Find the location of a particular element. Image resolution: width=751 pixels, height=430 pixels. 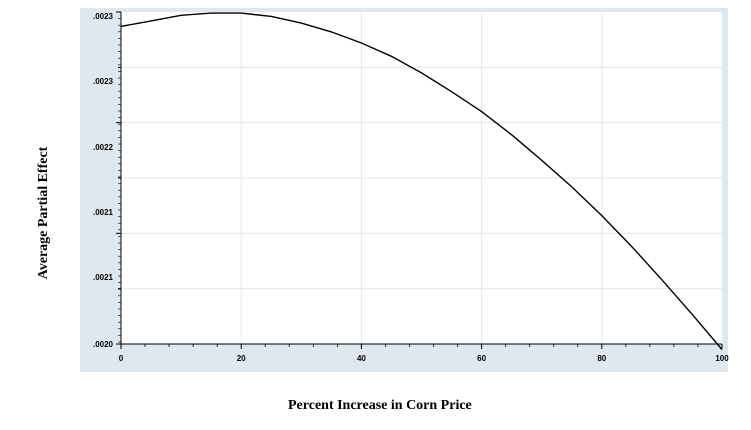

x-axis-title: Percent Increase in Corn Price is located at coordinates (380, 405).